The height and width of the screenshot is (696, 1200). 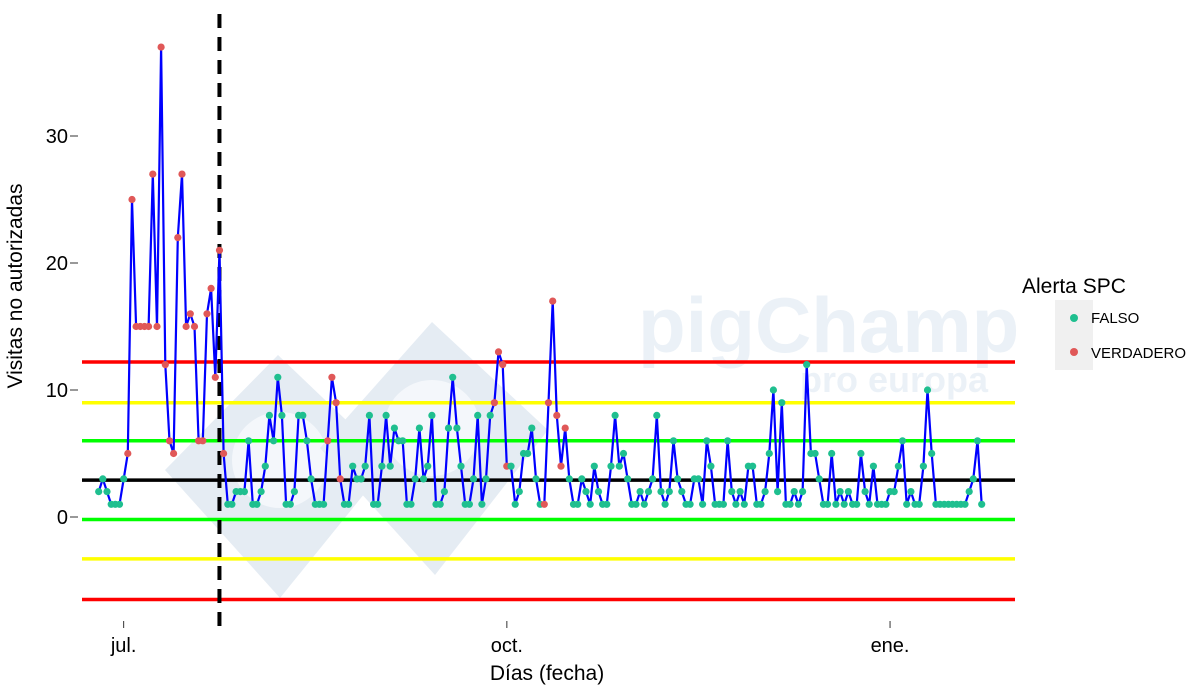 I want to click on y-tick-label-3: 30, so click(x=57, y=137).